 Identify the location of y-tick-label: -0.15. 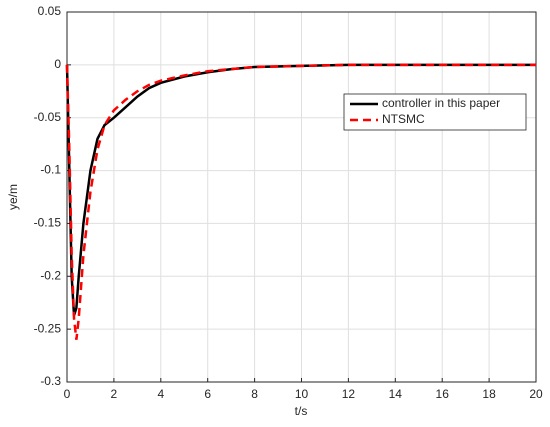
(48, 223).